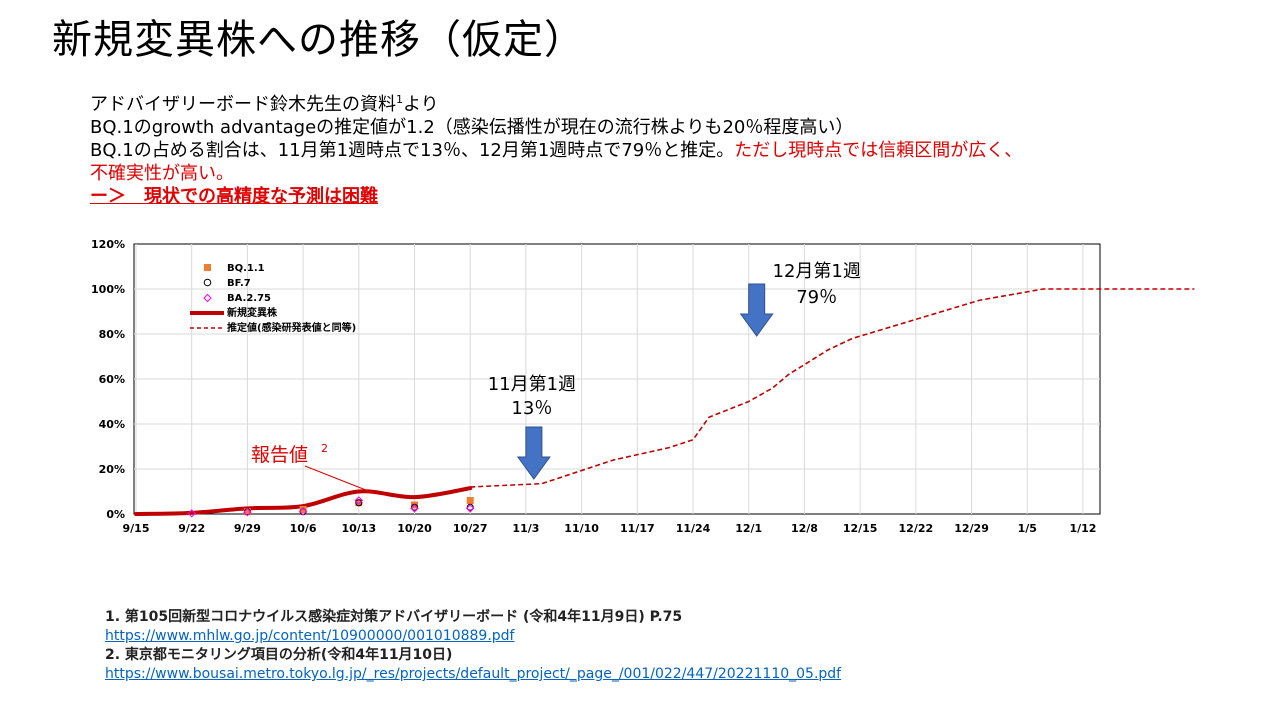 This screenshot has width=1280, height=720. Describe the element at coordinates (804, 528) in the screenshot. I see `x-tick-label: 12/8` at that location.